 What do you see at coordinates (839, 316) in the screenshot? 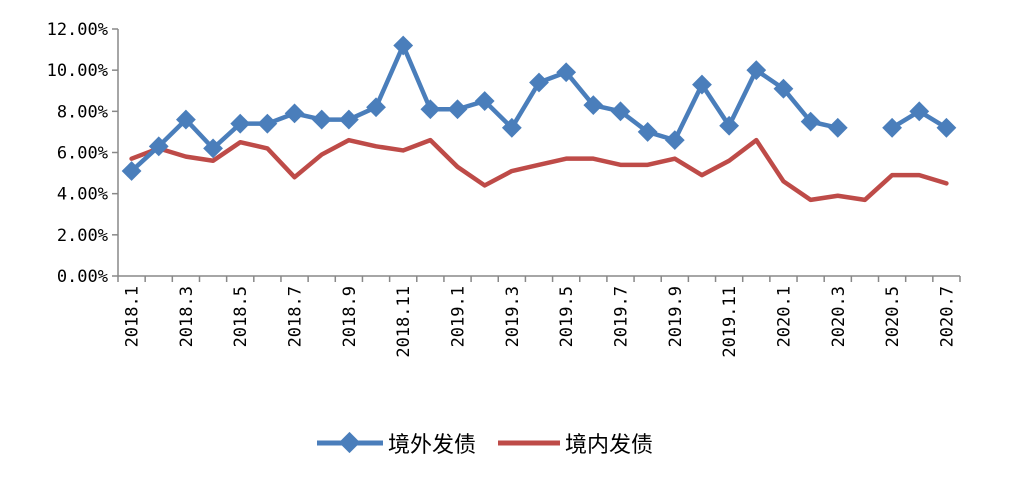
I see `x-tick-label: 2020.3` at bounding box center [839, 316].